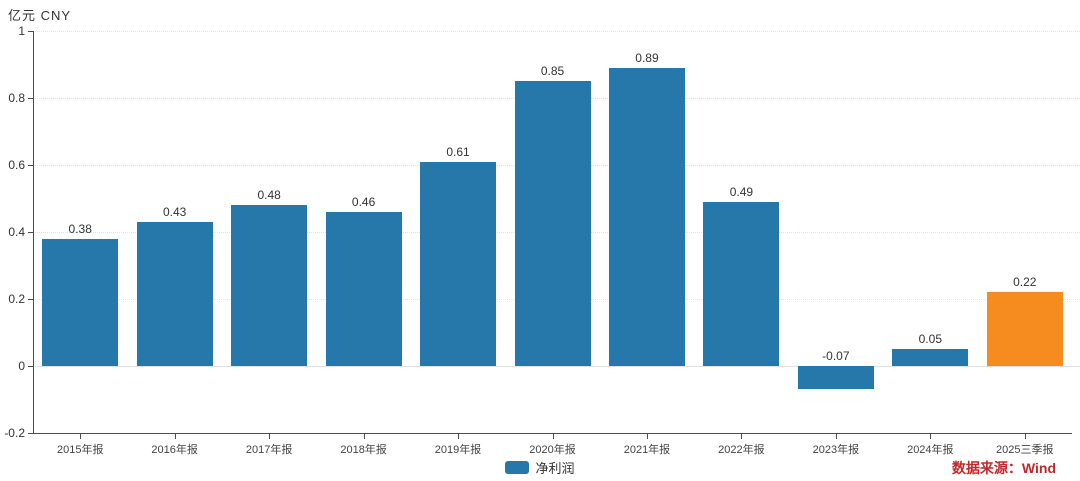 The image size is (1080, 481). What do you see at coordinates (930, 450) in the screenshot?
I see `x-axis-tick-label: 2024年报` at bounding box center [930, 450].